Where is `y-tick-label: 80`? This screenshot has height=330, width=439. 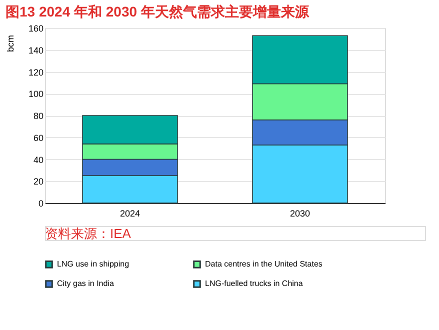 y-tick-label: 80 is located at coordinates (38, 116).